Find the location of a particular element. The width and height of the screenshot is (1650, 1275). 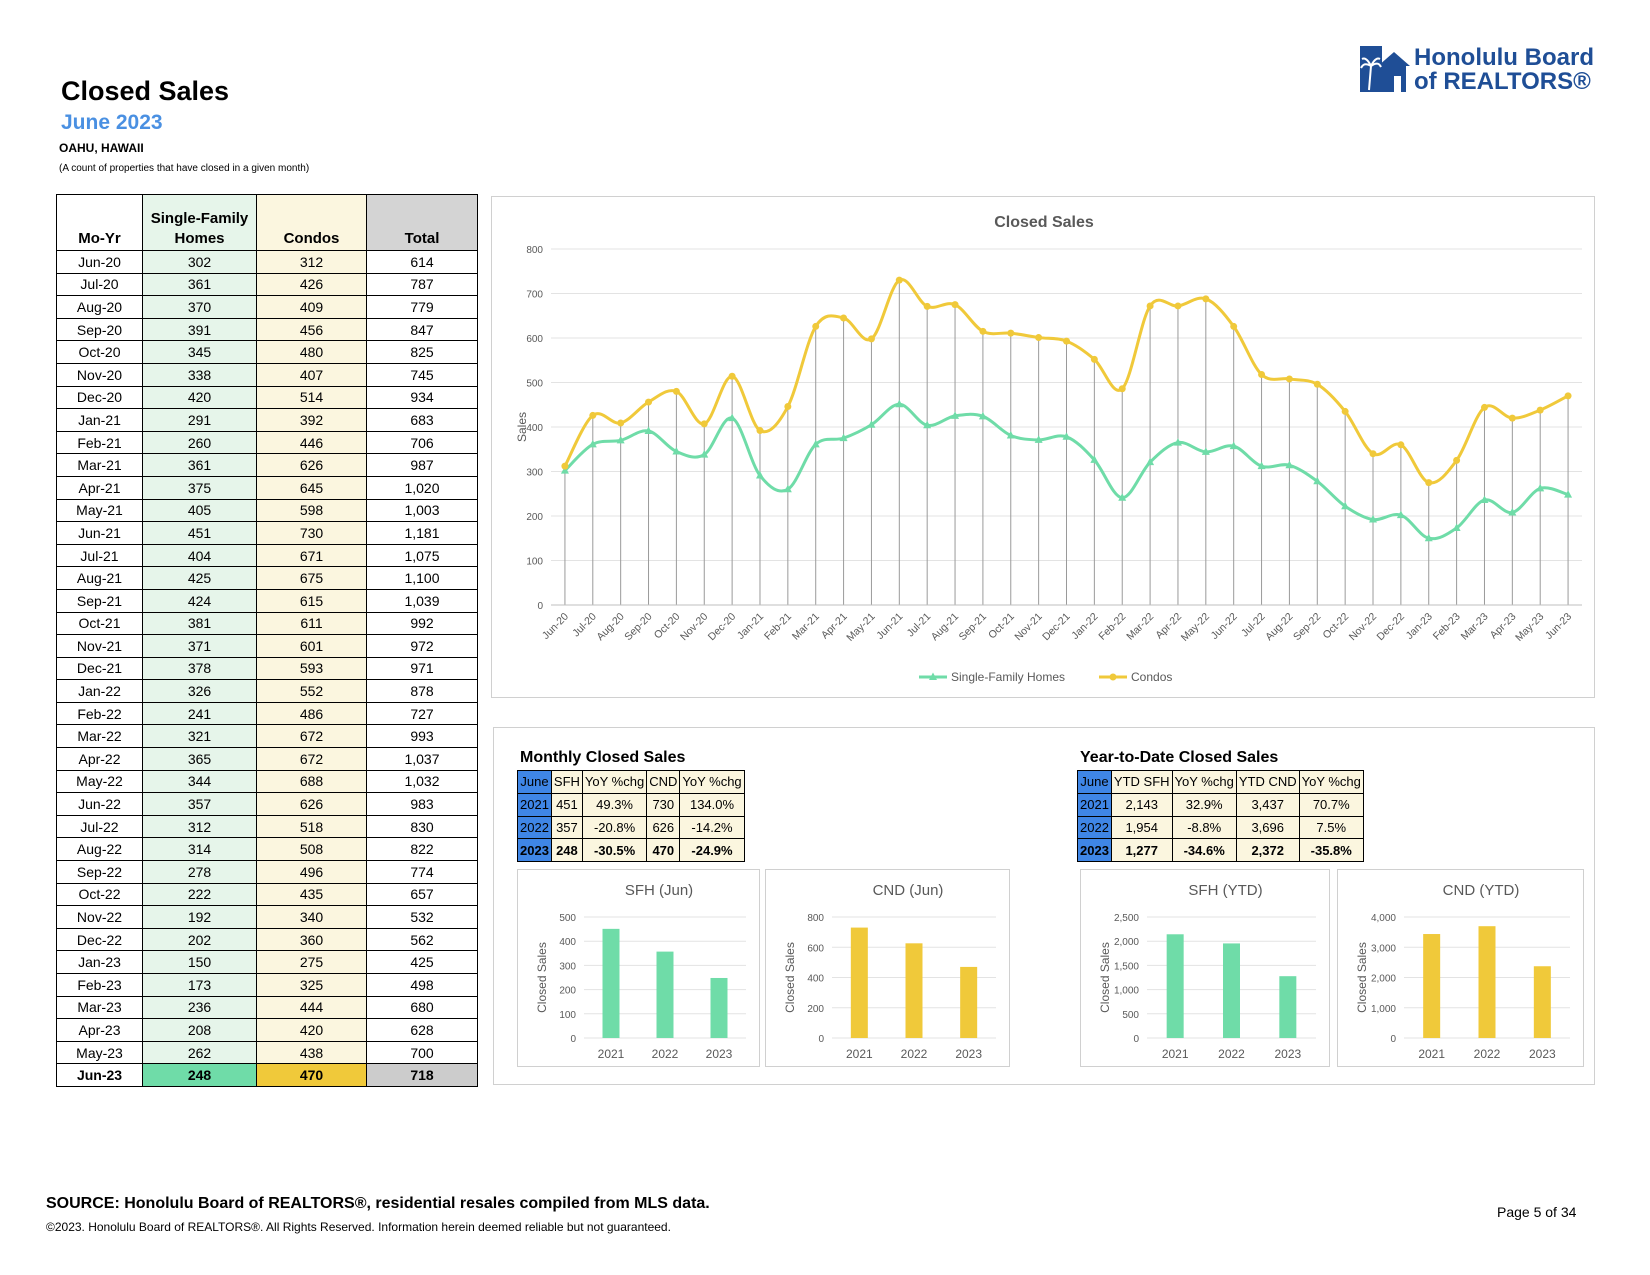

ytd-cell: 3,437 is located at coordinates (1267, 804).